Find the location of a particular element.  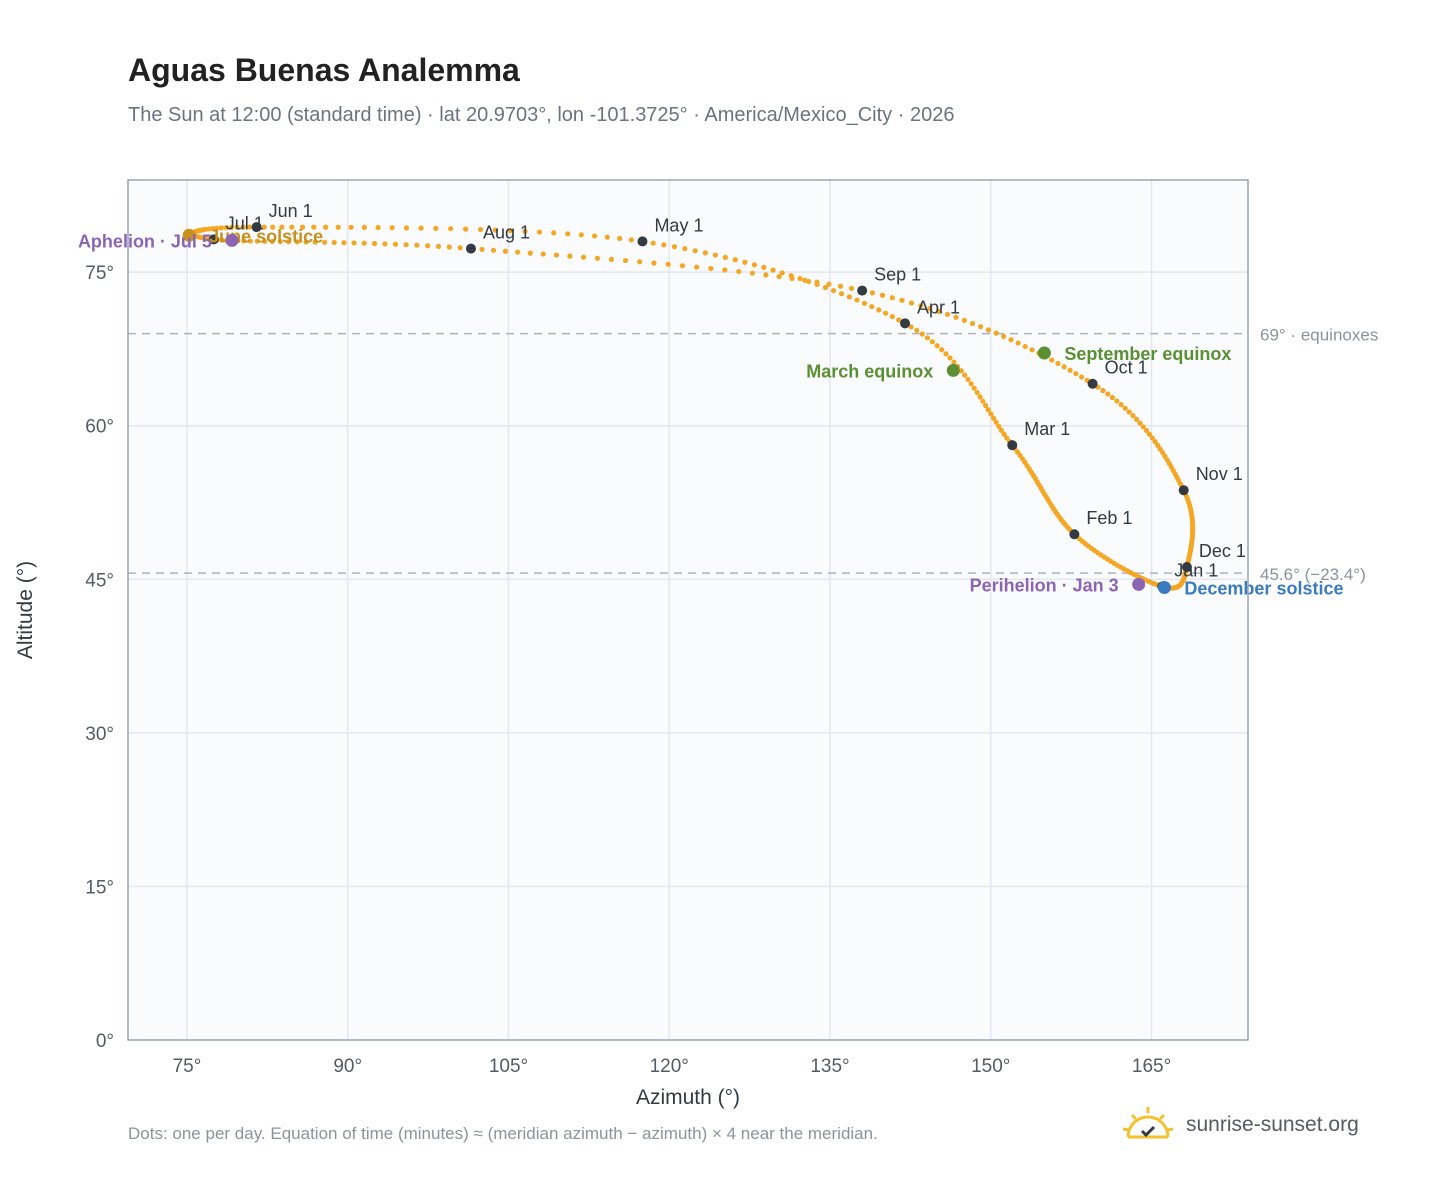

month-label: Apr 1 is located at coordinates (938, 307).